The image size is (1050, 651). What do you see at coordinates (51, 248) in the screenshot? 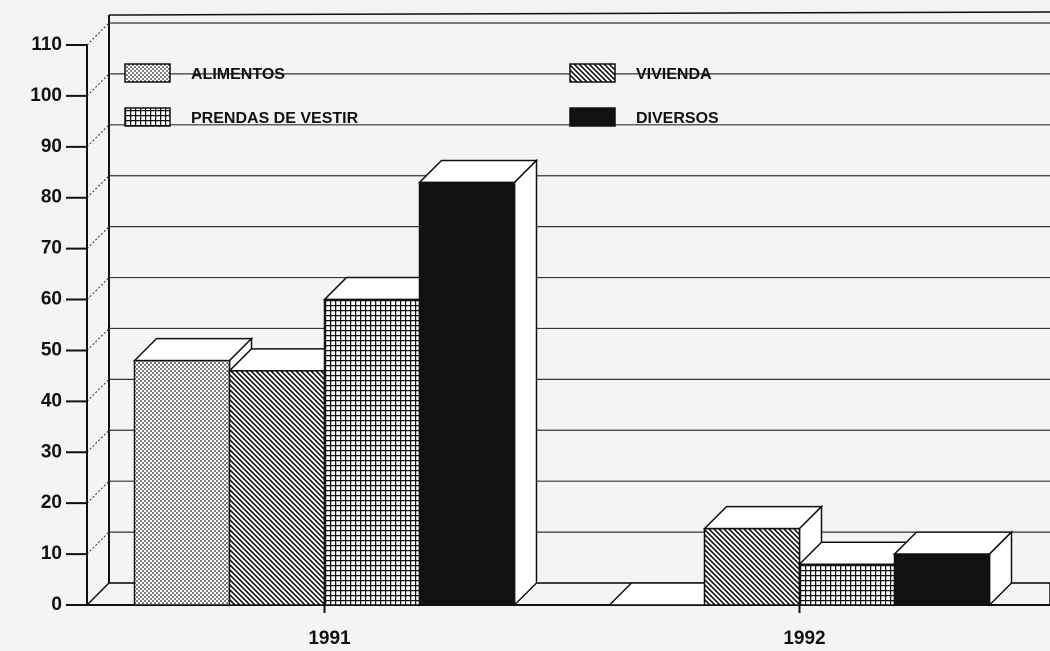
I see `y-tick-label: 70` at bounding box center [51, 248].